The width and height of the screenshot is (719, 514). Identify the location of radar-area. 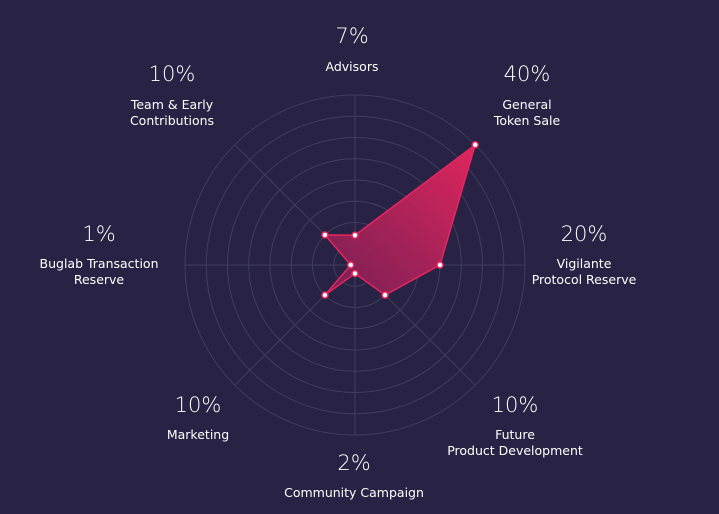
(400, 219).